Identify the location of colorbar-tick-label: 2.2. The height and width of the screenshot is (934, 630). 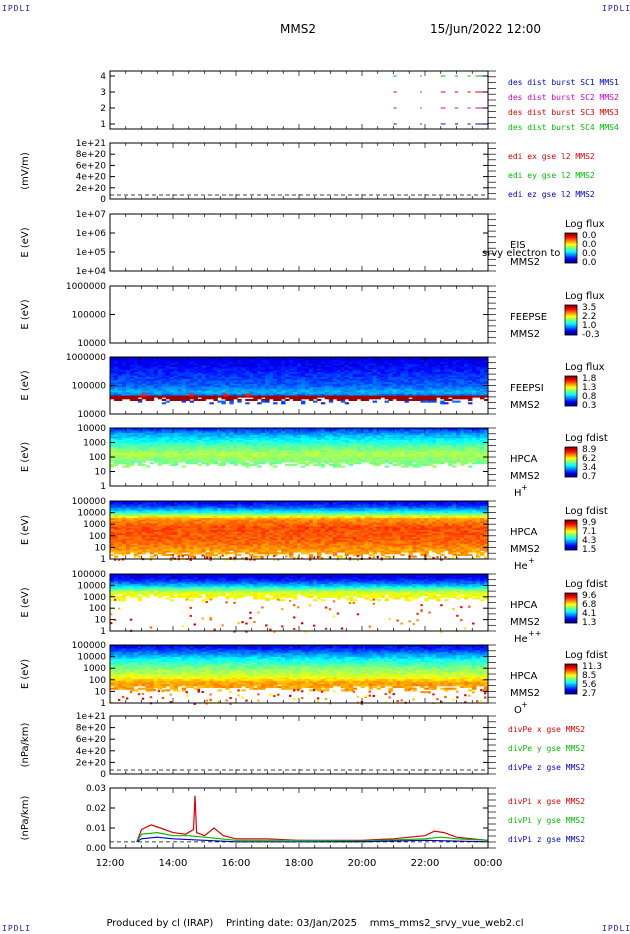
(589, 317).